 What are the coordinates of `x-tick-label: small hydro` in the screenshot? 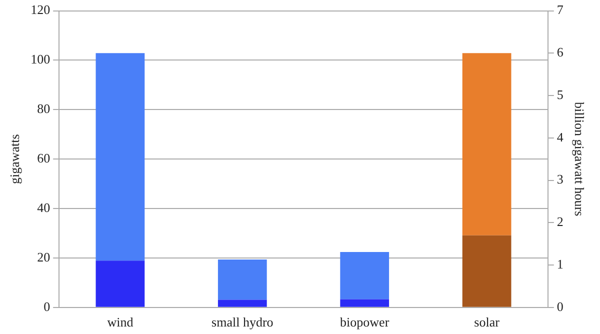 It's located at (243, 322).